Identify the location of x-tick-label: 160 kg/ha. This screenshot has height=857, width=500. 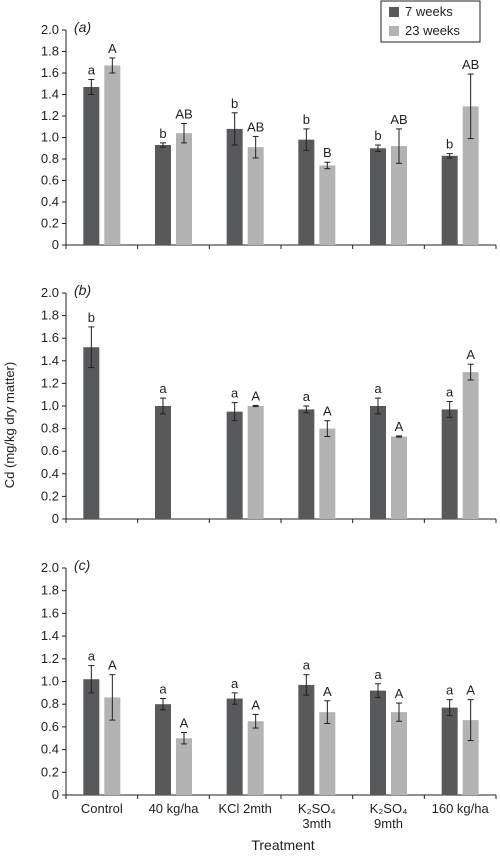
(461, 808).